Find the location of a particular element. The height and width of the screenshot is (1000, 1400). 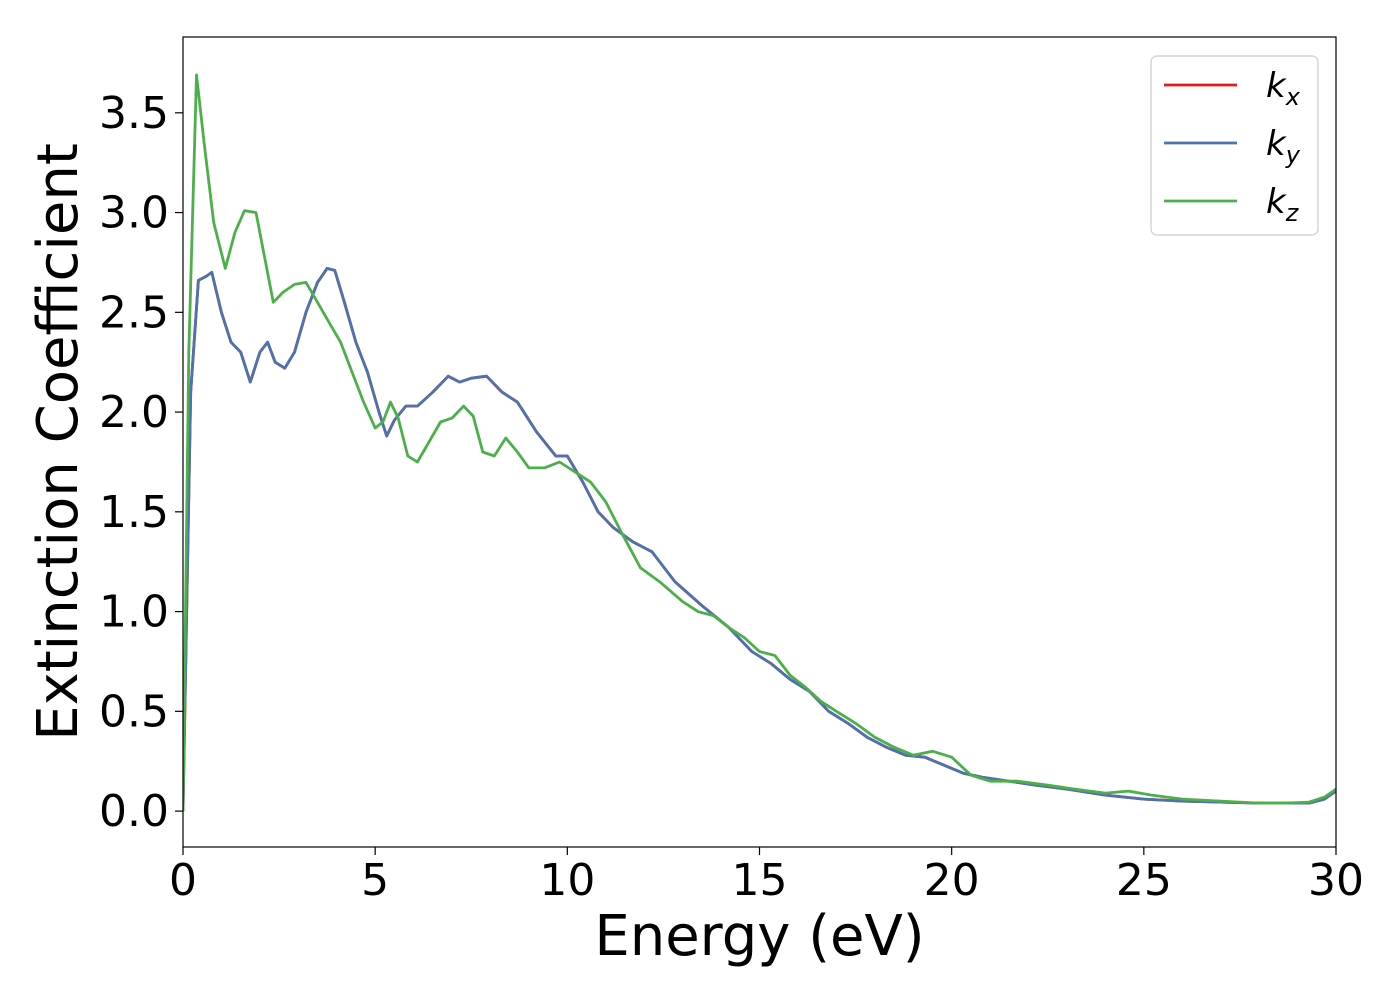

y-axis-title: Extinction Coefficient is located at coordinates (58, 442).